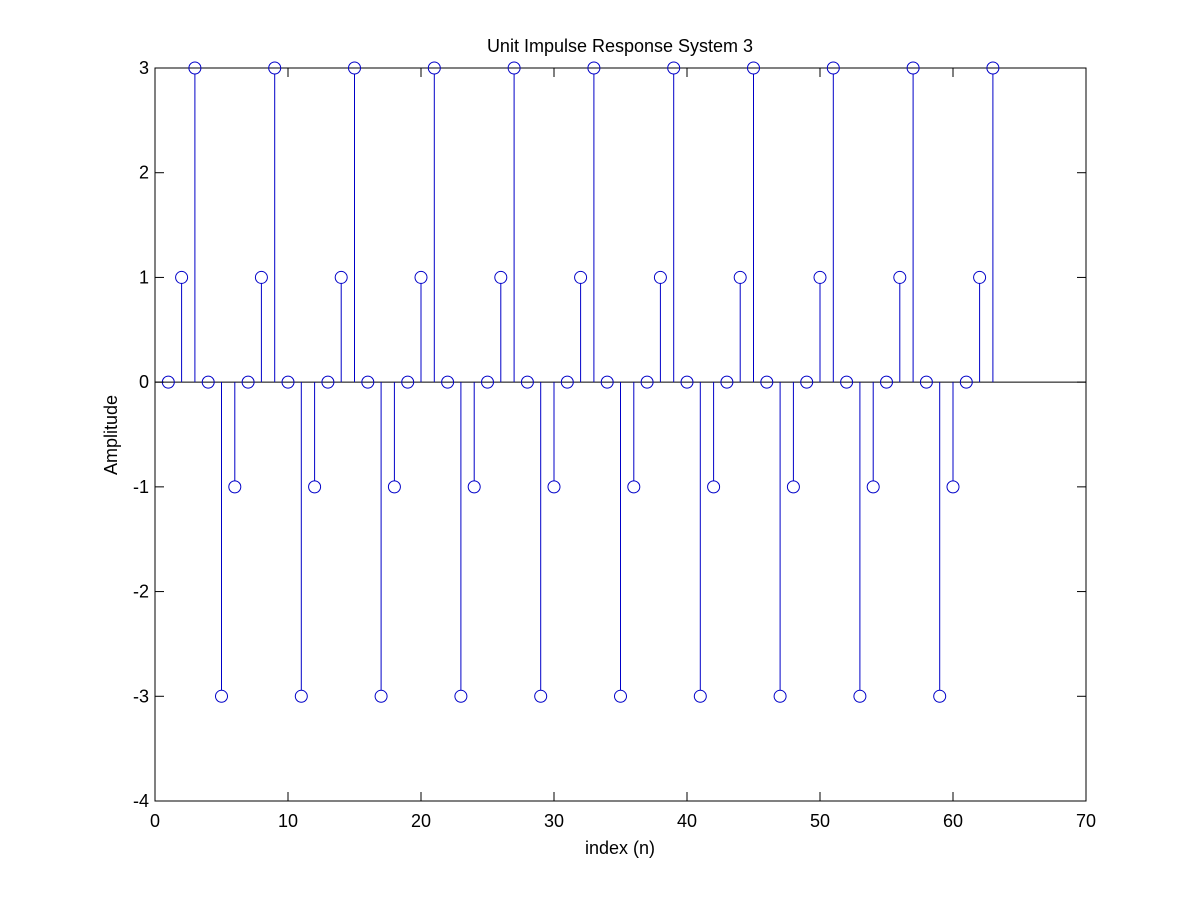 This screenshot has height=900, width=1200. I want to click on x-tick-label: 0, so click(155, 821).